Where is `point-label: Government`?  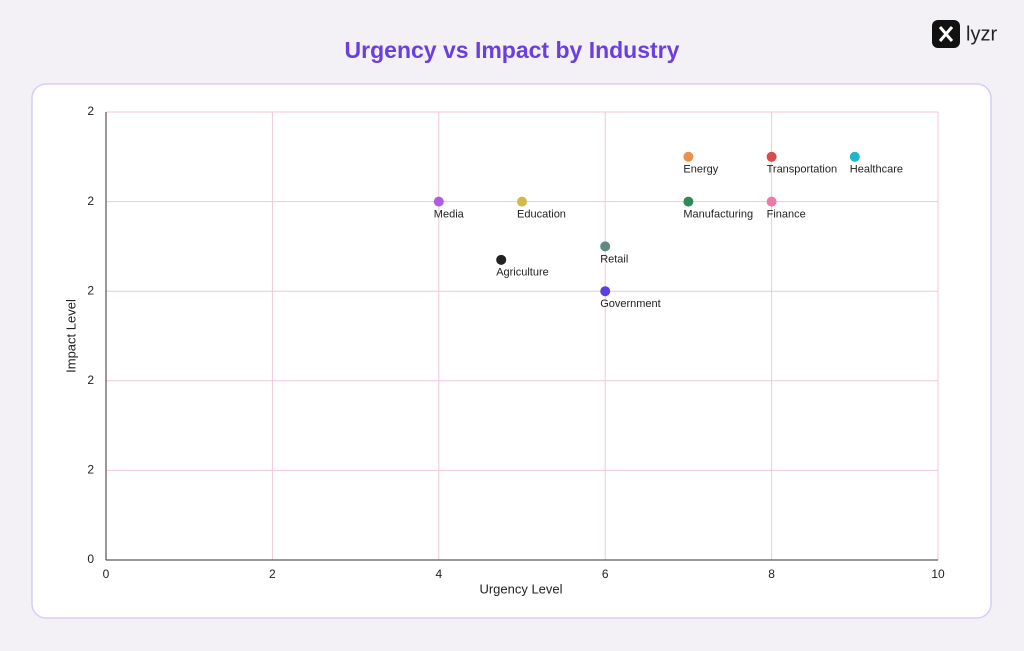
point-label: Government is located at coordinates (630, 304).